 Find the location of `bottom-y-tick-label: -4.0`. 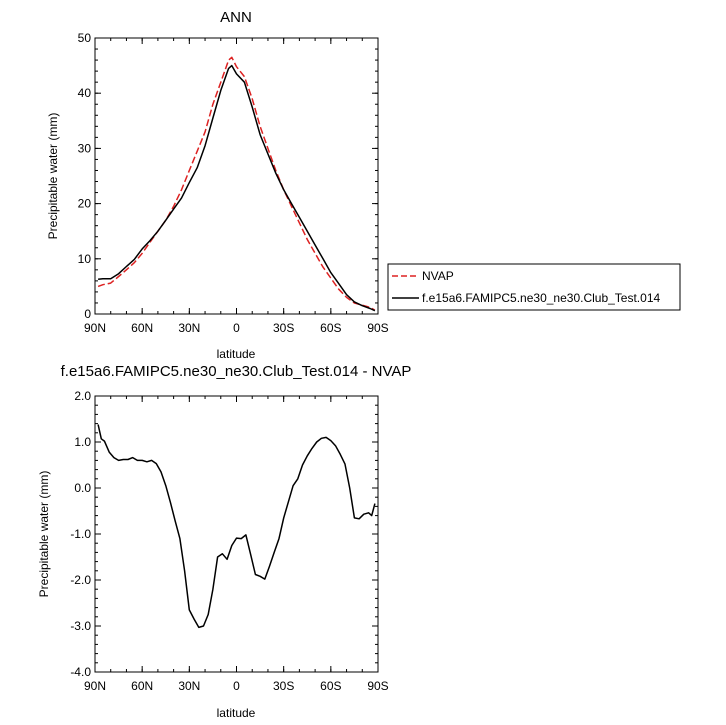

bottom-y-tick-label: -4.0 is located at coordinates (80, 672).